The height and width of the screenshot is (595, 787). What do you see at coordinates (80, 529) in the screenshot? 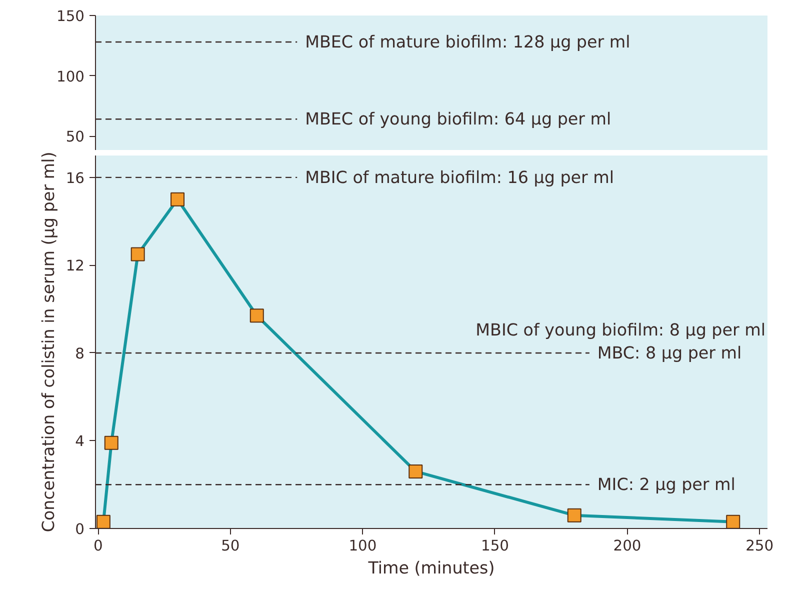
I see `y-tick-label: 0` at bounding box center [80, 529].